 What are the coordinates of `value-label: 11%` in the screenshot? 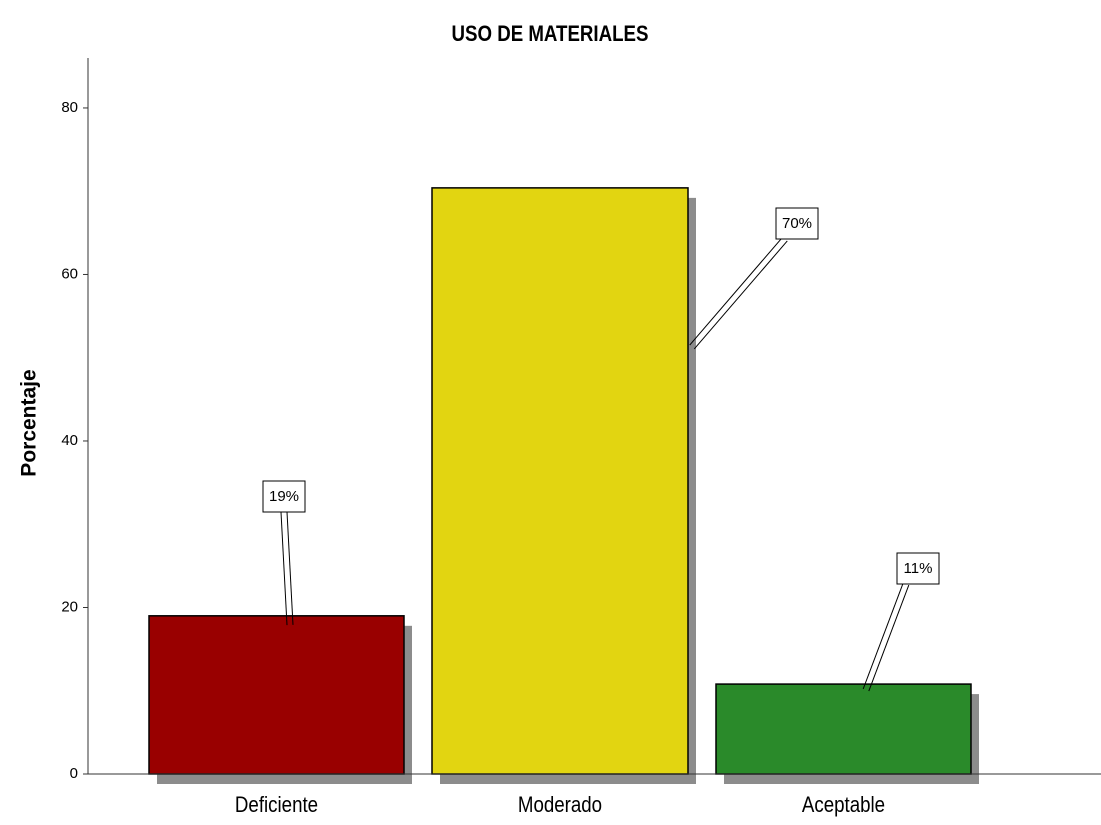 It's located at (918, 568).